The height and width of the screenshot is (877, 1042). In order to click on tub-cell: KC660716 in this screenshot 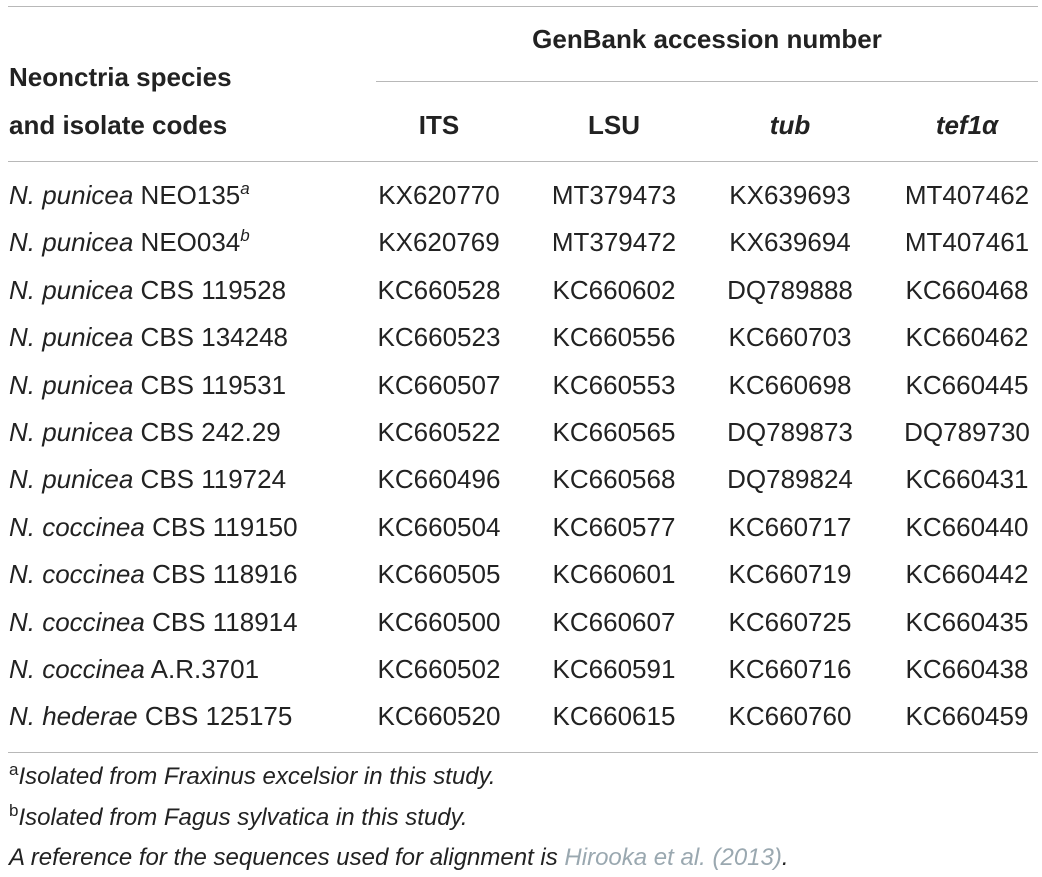, I will do `click(790, 669)`.